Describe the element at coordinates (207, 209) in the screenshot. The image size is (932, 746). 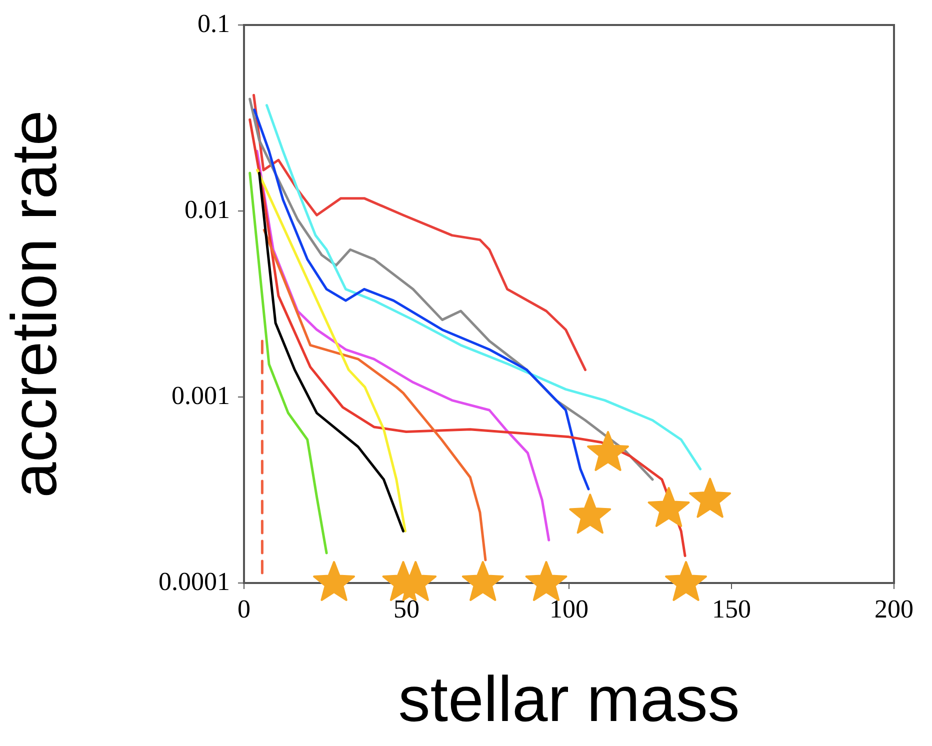
I see `y-tick-label: 0.01` at that location.